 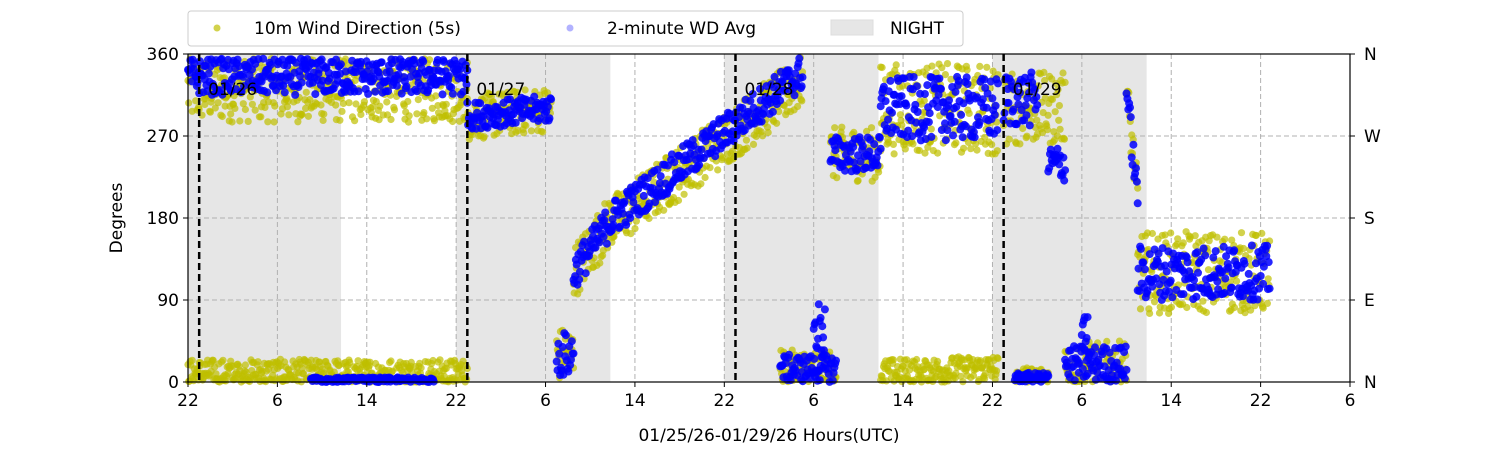 What do you see at coordinates (545, 401) in the screenshot?
I see `x-tick-label: 6` at bounding box center [545, 401].